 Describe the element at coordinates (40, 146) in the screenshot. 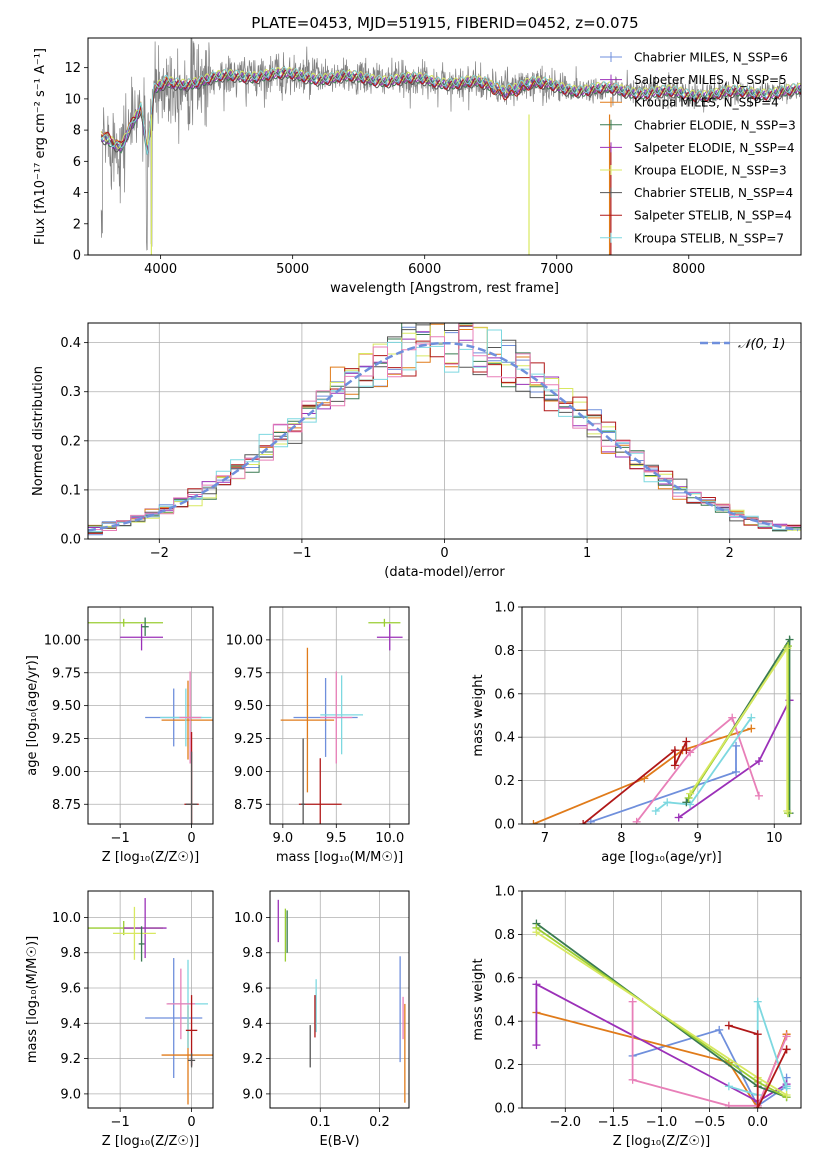

I see `y-axis-label: Flux [fλ10⁻¹⁷ erg cm⁻² s⁻¹ A⁻¹]` at that location.